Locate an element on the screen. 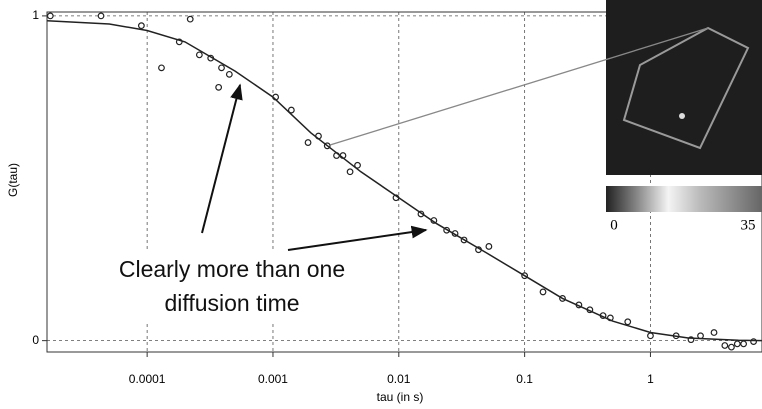 The width and height of the screenshot is (762, 409). annotation: diffusion time is located at coordinates (231, 303).